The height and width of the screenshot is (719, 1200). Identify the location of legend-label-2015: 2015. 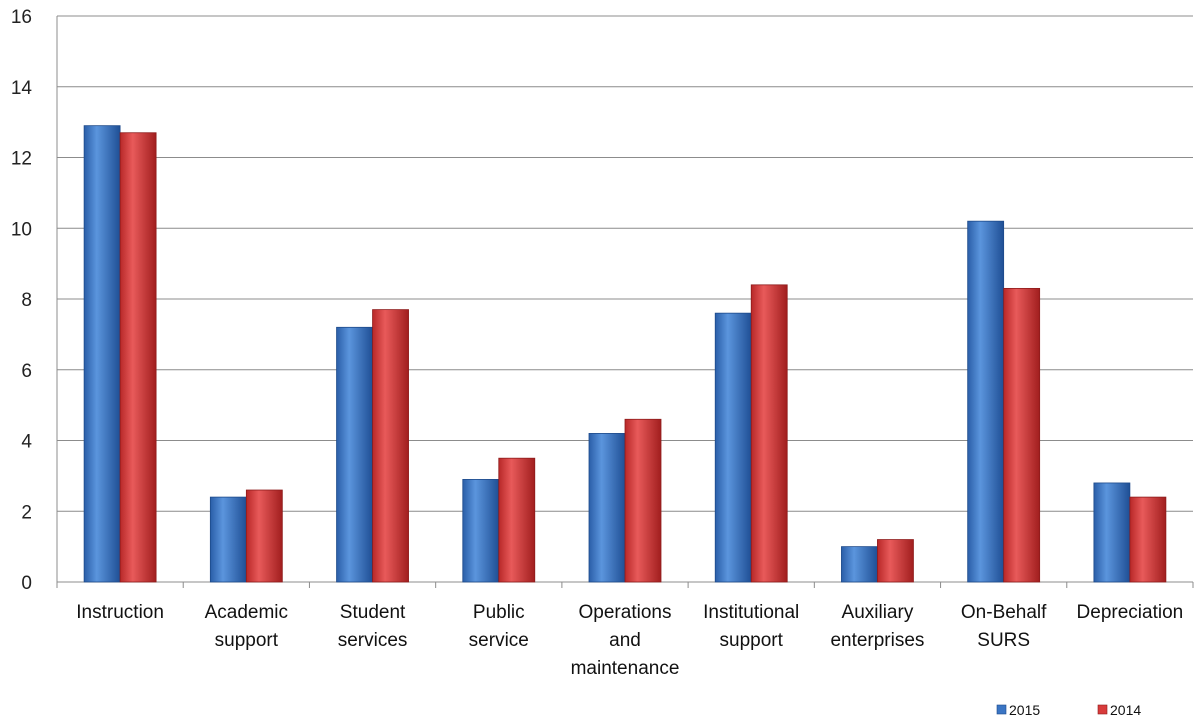
(1024, 710).